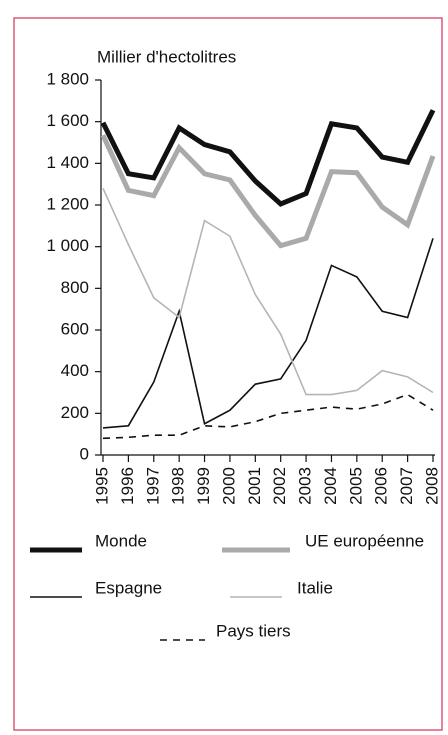 The image size is (448, 735). I want to click on legend-label: UE européenne, so click(364, 540).